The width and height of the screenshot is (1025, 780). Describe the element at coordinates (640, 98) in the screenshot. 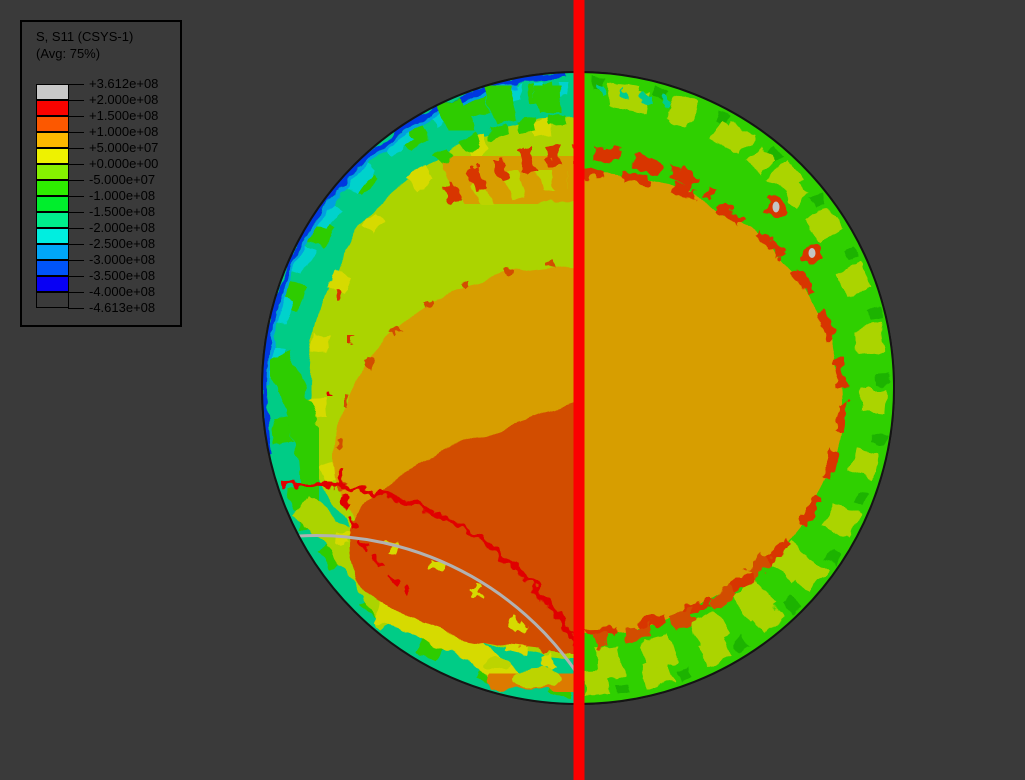

I see `right-top-teal-specks` at that location.